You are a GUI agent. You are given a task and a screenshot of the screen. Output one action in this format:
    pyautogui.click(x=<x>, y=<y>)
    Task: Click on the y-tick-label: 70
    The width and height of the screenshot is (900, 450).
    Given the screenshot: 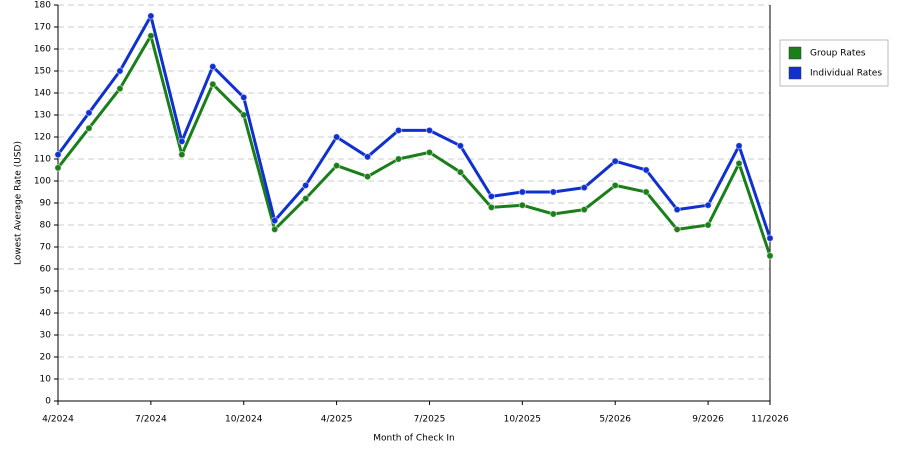 What is the action you would take?
    pyautogui.click(x=46, y=248)
    